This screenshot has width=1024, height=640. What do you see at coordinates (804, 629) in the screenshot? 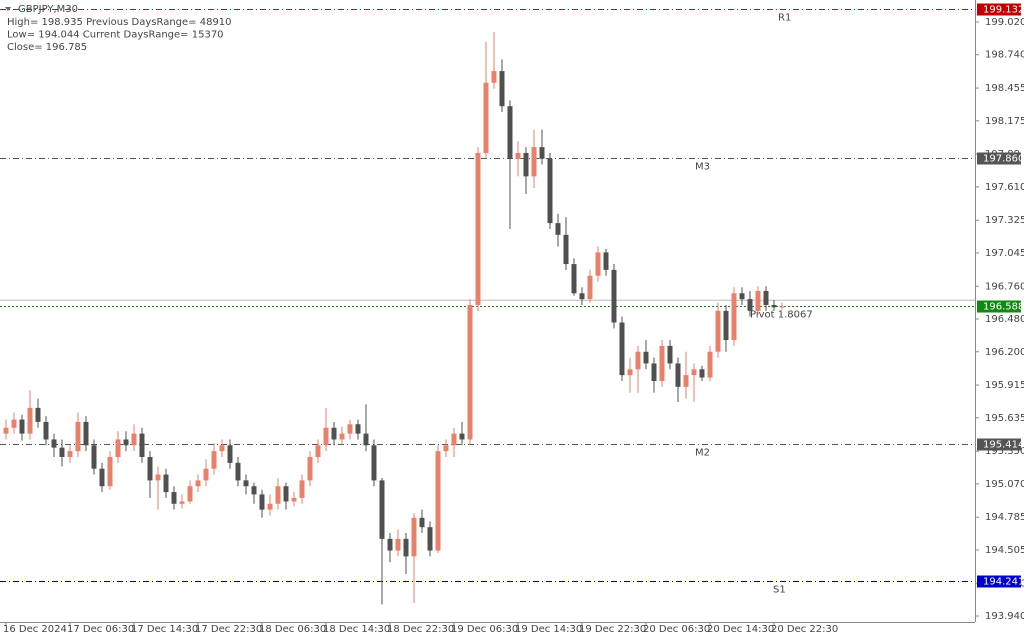
I see `x-tick-label: 20 Dec 22:30` at bounding box center [804, 629].